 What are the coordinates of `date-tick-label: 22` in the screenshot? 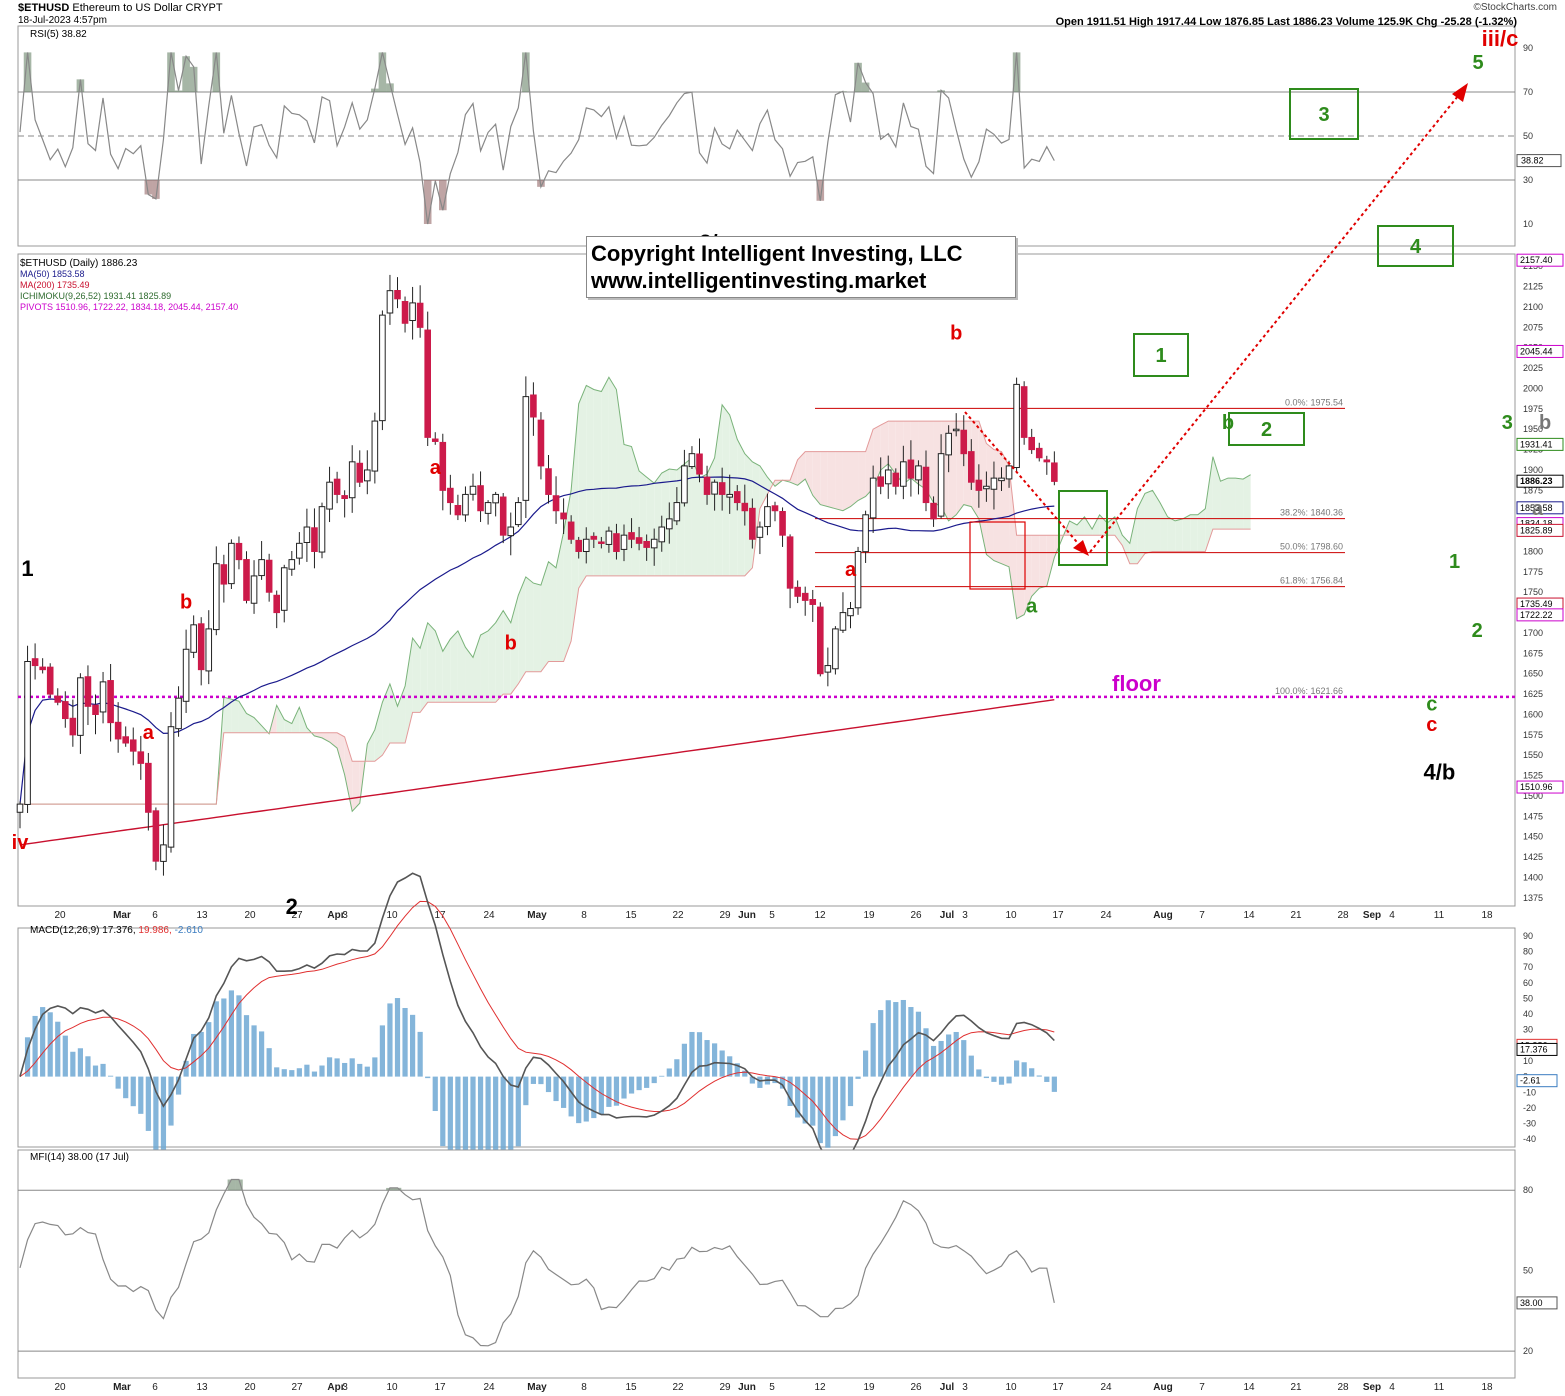 It's located at (678, 915).